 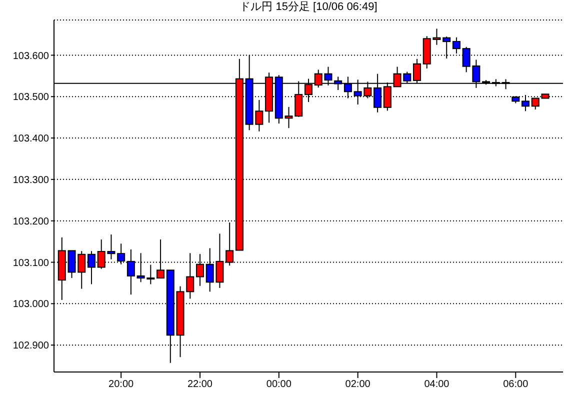 I want to click on y-tick-label: 103.300, so click(x=31, y=180).